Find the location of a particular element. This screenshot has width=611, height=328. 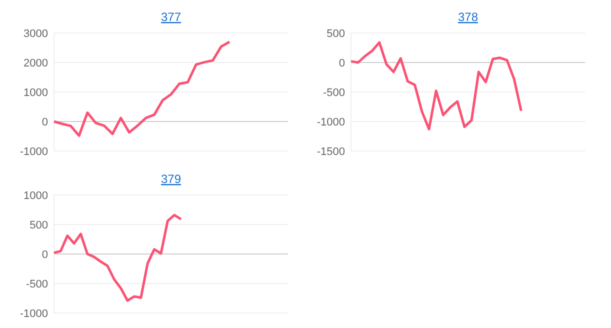

y-tick-label: 2000 is located at coordinates (36, 63).